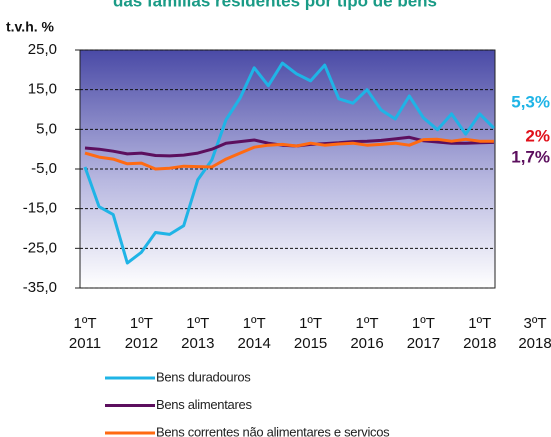 The image size is (551, 437). Describe the element at coordinates (367, 333) in the screenshot. I see `x-tick-label: 1ºT 2016` at that location.